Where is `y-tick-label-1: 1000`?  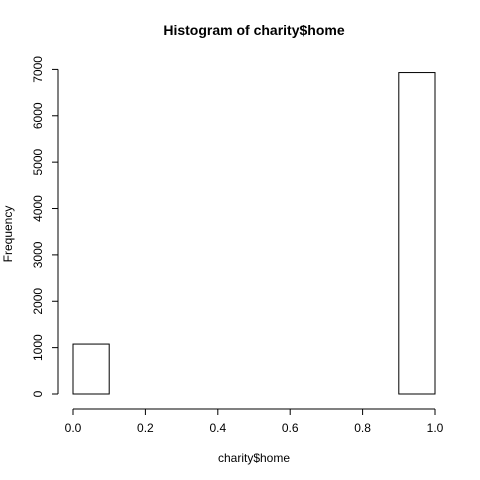
y-tick-label-1: 1000 is located at coordinates (38, 347).